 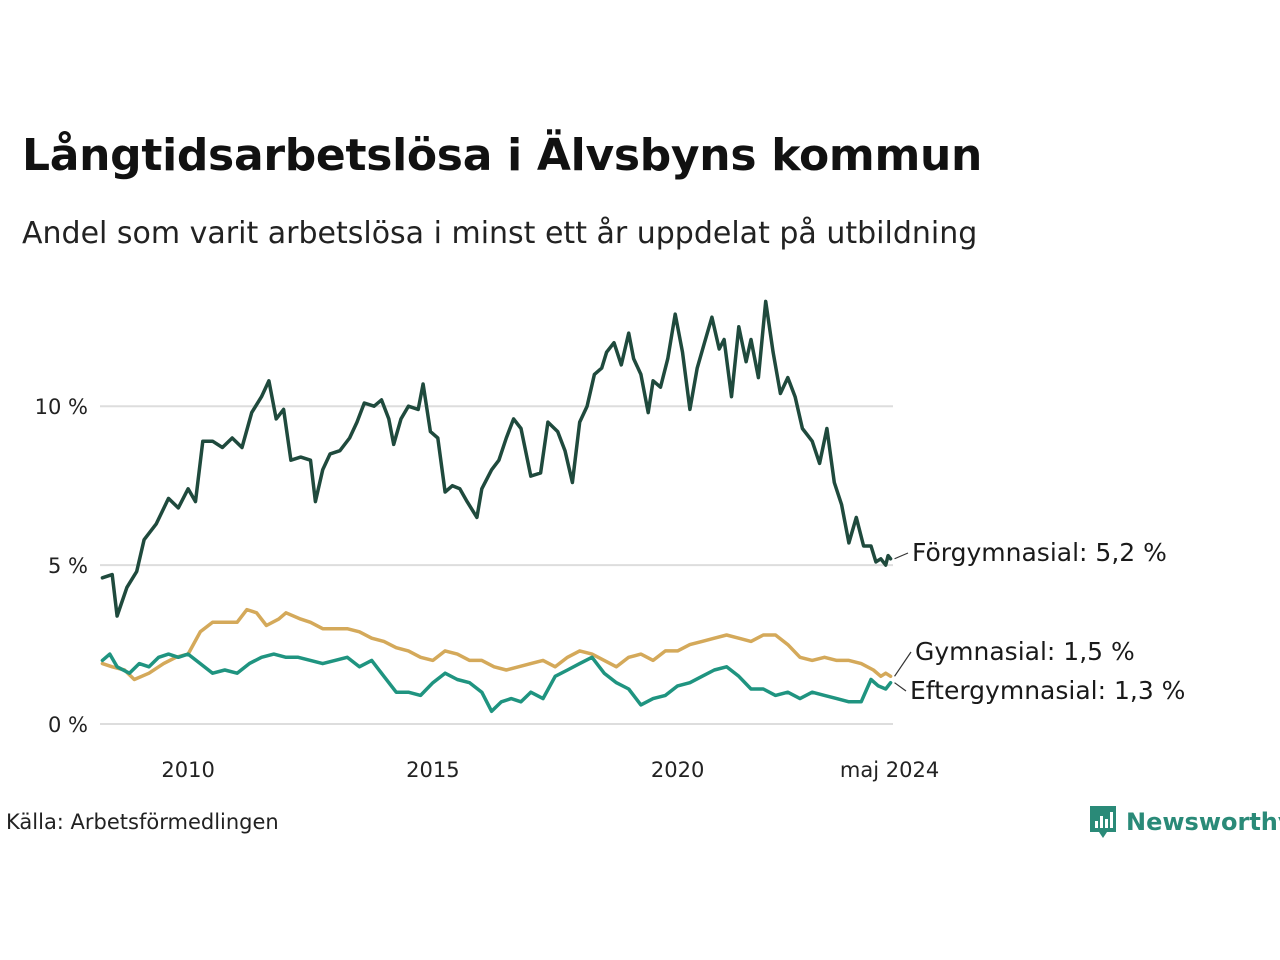 I want to click on brand-name: Newsworthy, so click(x=1203, y=822).